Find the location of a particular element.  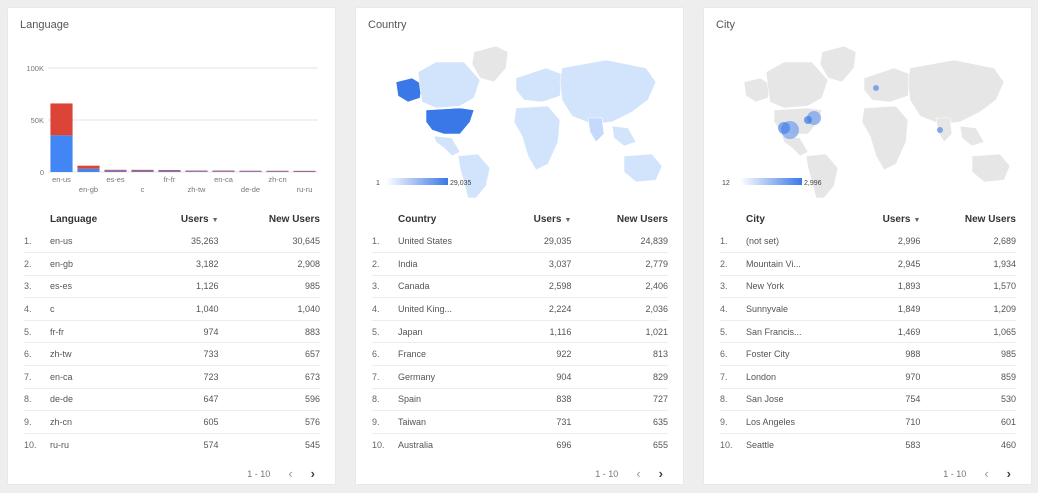

table-row: 9. zh-cn 605 576 is located at coordinates (172, 422).